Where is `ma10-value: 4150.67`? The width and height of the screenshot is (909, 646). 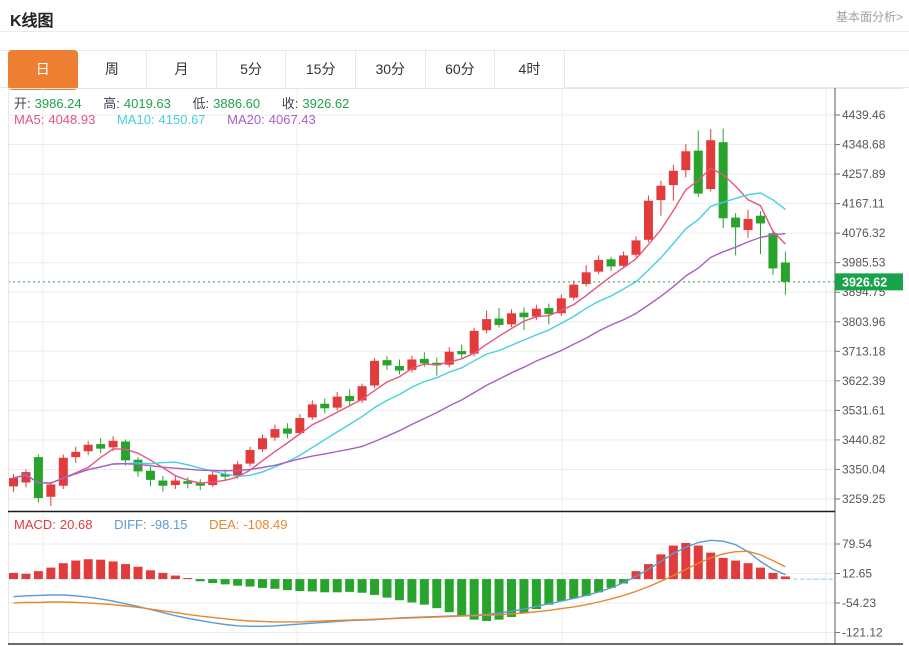 ma10-value: 4150.67 is located at coordinates (182, 119).